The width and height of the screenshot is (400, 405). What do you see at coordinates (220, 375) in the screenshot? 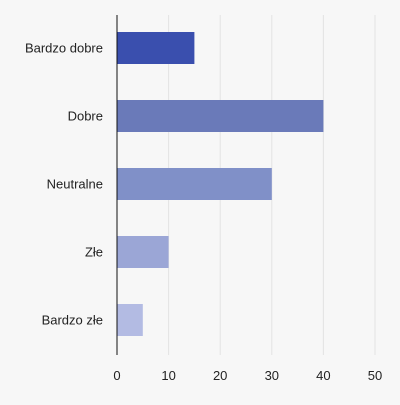
I see `x-tick-label: 20` at bounding box center [220, 375].